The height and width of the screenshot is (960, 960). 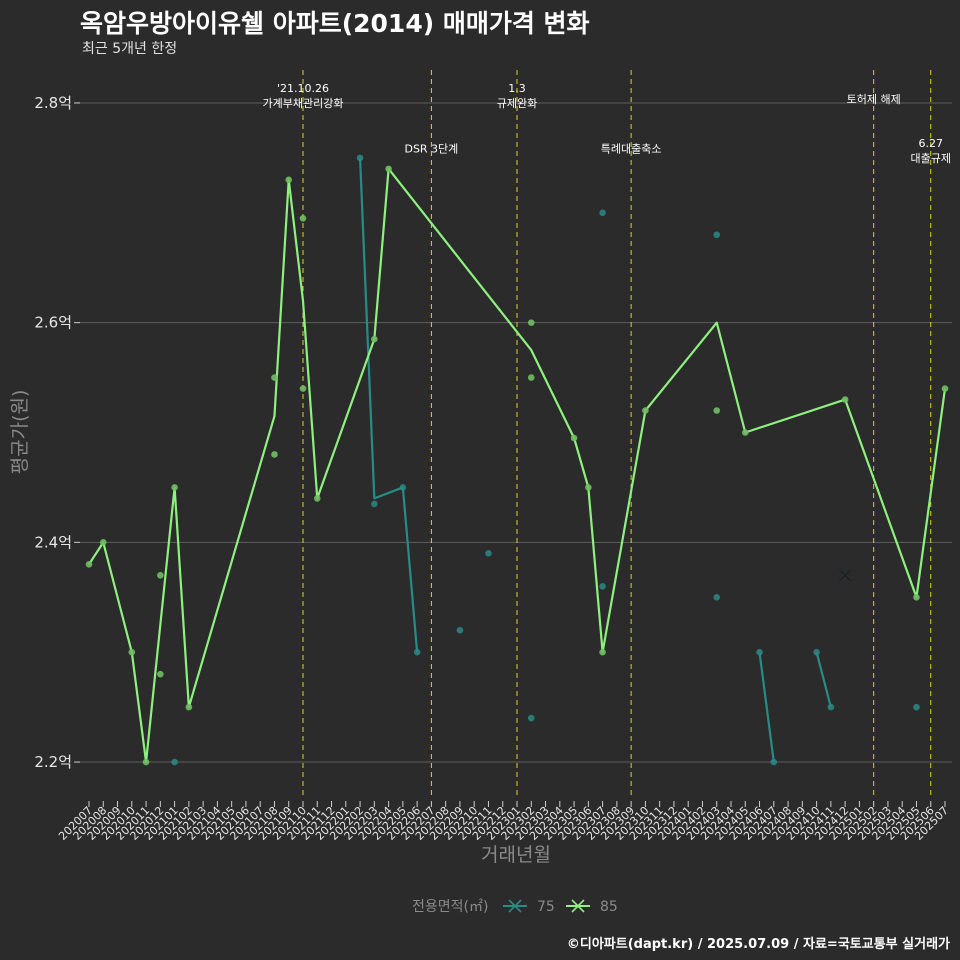 What do you see at coordinates (517, 88) in the screenshot?
I see `event-annotation: 1.3` at bounding box center [517, 88].